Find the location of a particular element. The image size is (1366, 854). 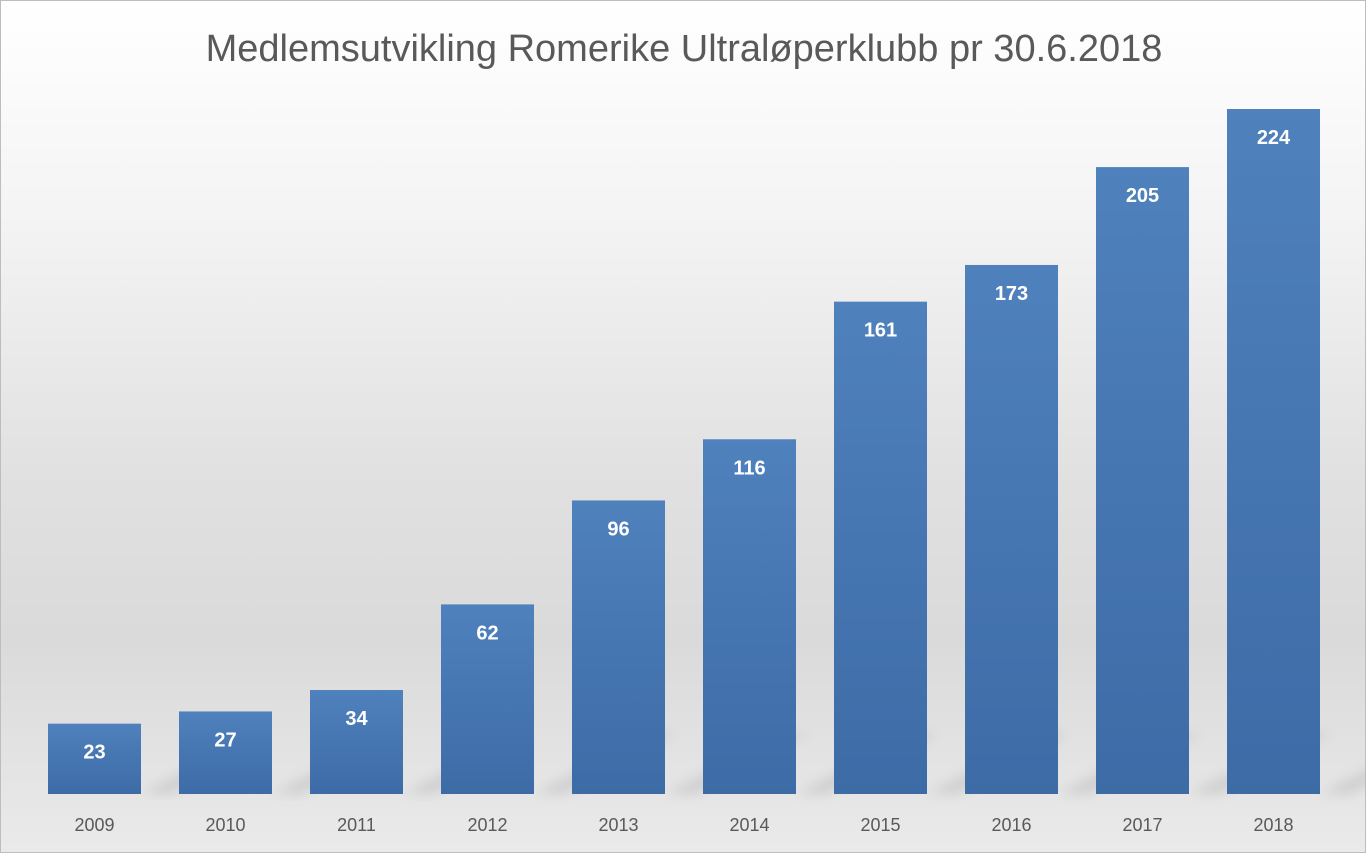

x-tick-label-2015: 2015 is located at coordinates (880, 825).